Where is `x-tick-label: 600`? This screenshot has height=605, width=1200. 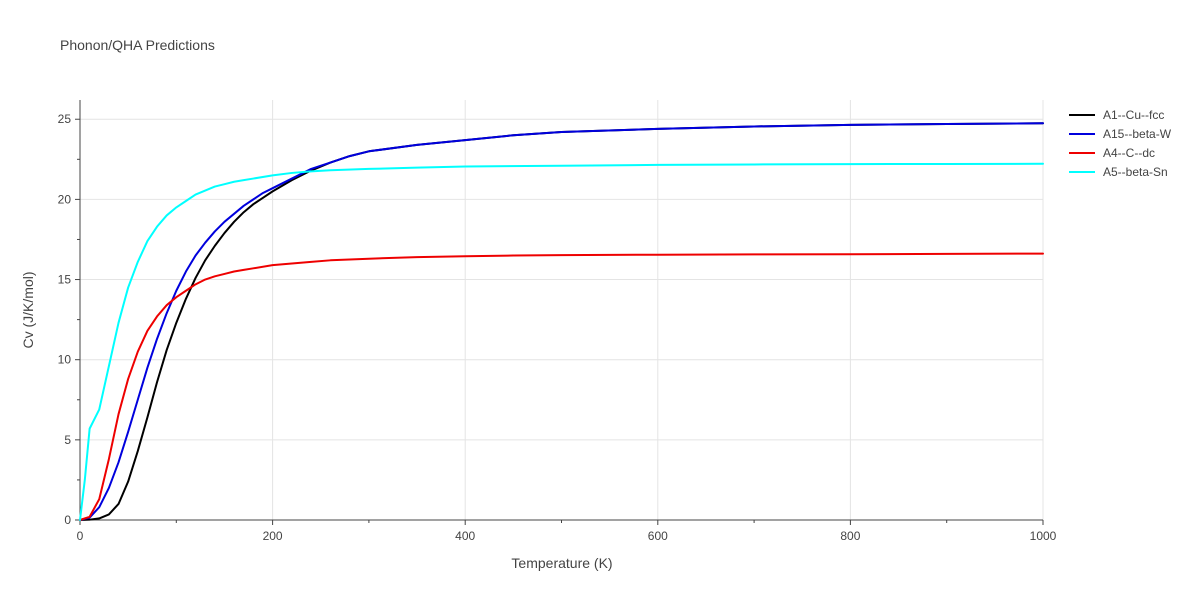 x-tick-label: 600 is located at coordinates (658, 536).